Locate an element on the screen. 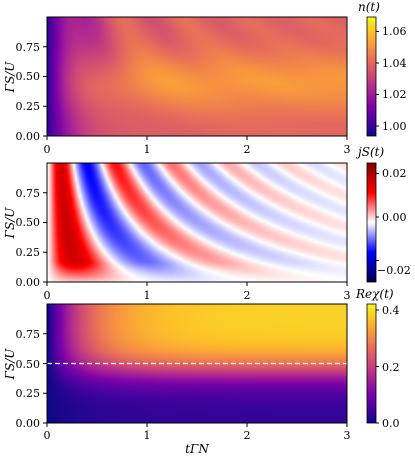 The height and width of the screenshot is (457, 415). colorbar-tick-label: 1.04 is located at coordinates (394, 63).